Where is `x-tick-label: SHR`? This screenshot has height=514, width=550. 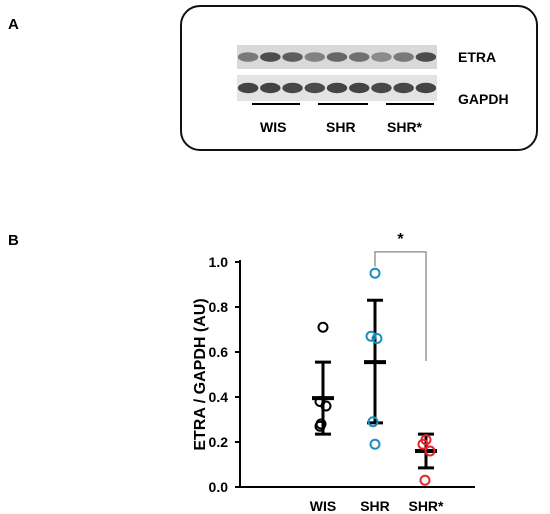
x-tick-label: SHR is located at coordinates (375, 506).